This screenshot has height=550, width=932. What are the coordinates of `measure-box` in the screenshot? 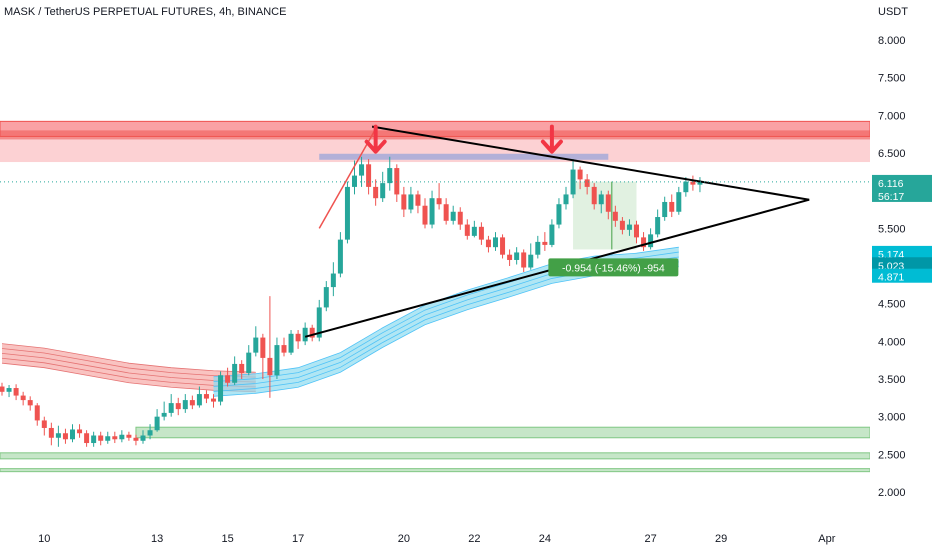 It's located at (605, 215).